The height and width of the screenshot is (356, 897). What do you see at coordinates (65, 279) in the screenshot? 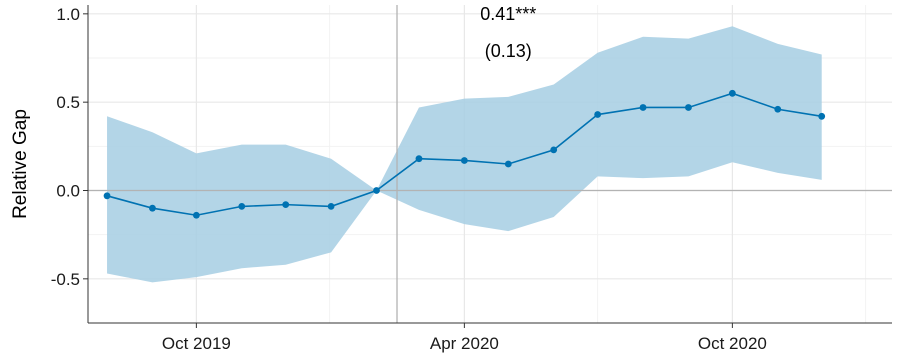
I see `y-tick-label: -0.5` at bounding box center [65, 279].